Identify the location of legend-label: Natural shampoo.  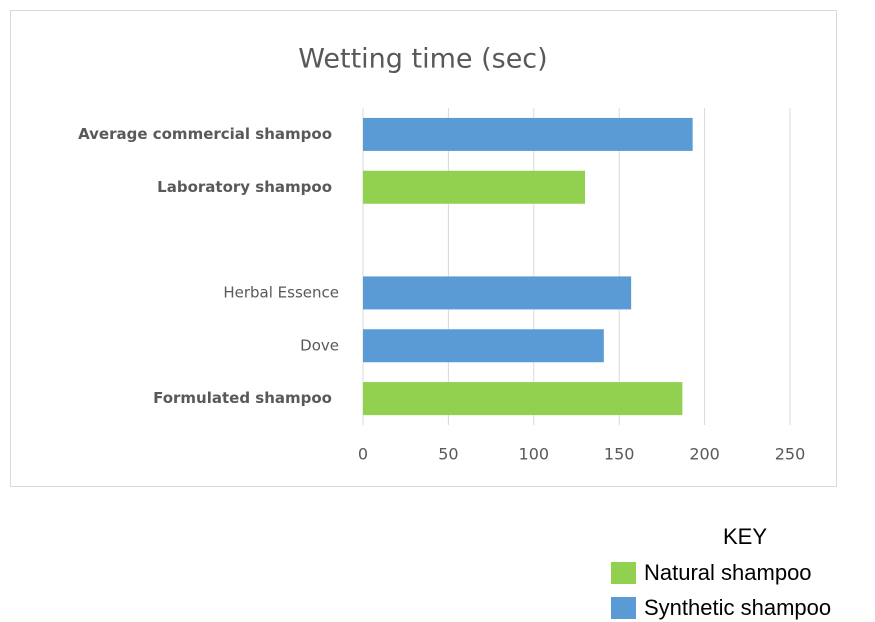
(728, 572).